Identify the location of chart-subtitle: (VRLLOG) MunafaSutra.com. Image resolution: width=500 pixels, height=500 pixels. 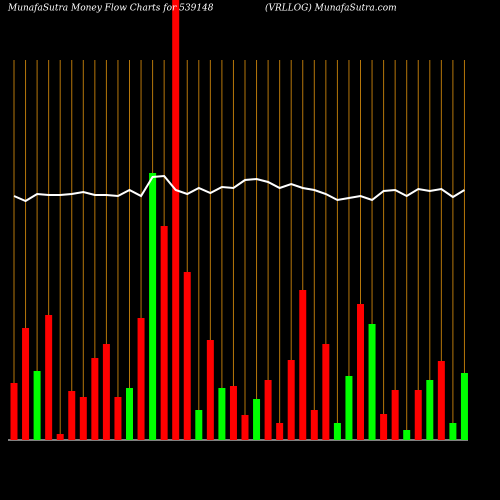
(331, 8).